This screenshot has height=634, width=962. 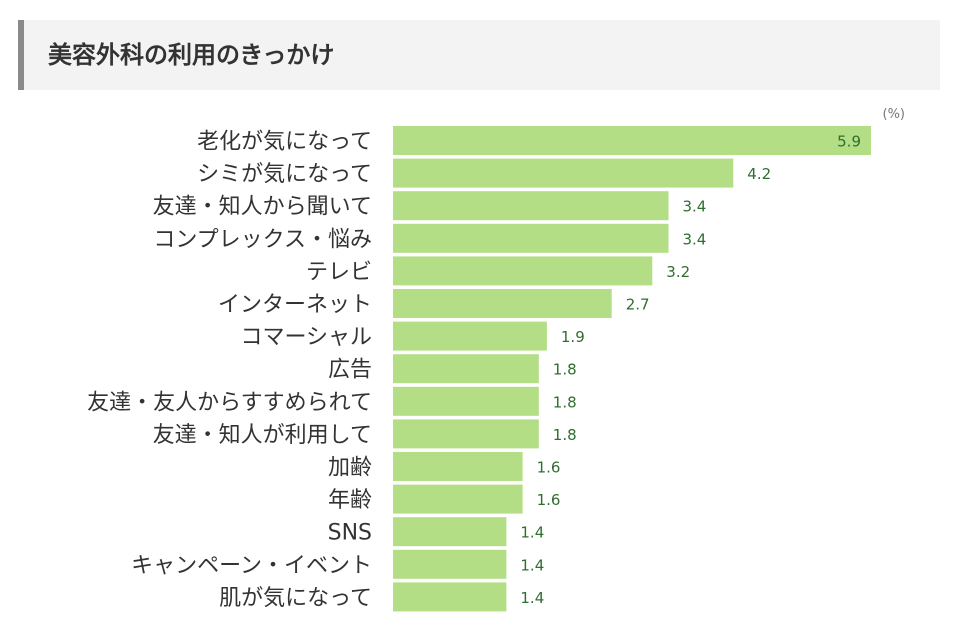 I want to click on category-label: シミが気になって, so click(x=284, y=174).